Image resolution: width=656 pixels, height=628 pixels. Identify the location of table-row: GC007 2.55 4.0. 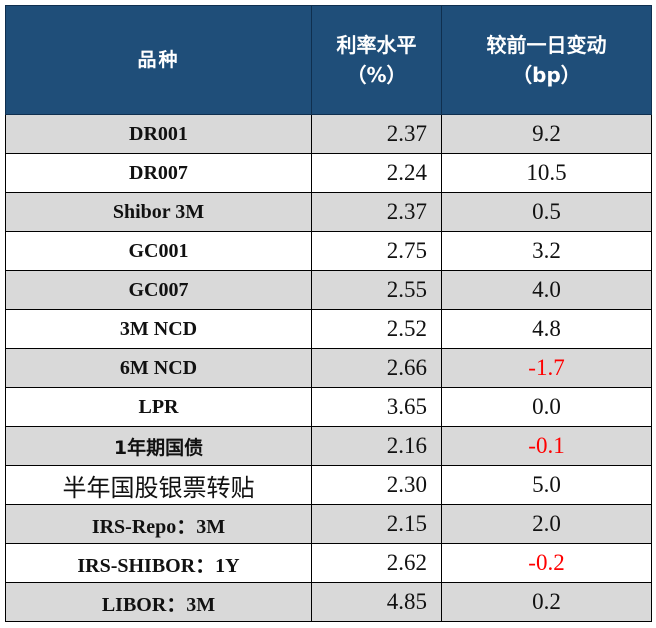
(328, 290).